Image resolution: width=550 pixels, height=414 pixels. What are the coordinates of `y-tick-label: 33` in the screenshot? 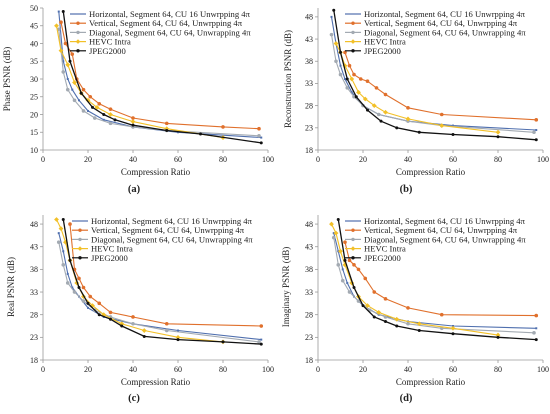 It's located at (34, 292).